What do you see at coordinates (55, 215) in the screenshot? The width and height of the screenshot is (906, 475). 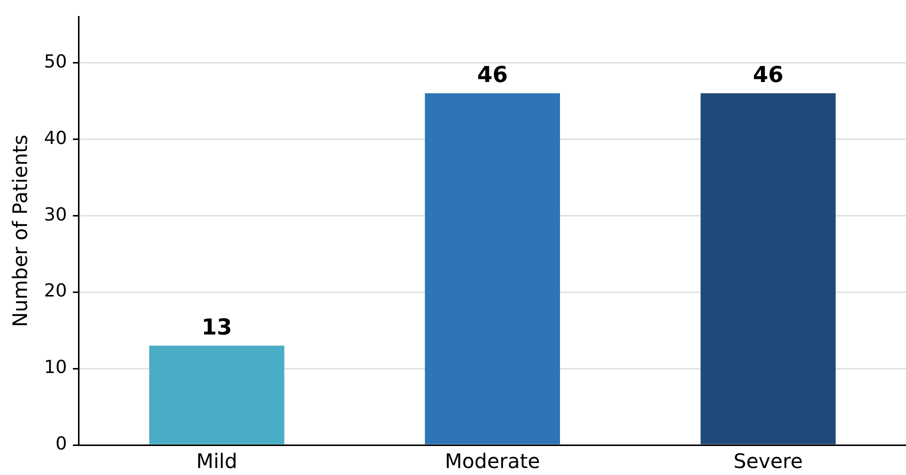 I see `y-tick-label: 30` at bounding box center [55, 215].